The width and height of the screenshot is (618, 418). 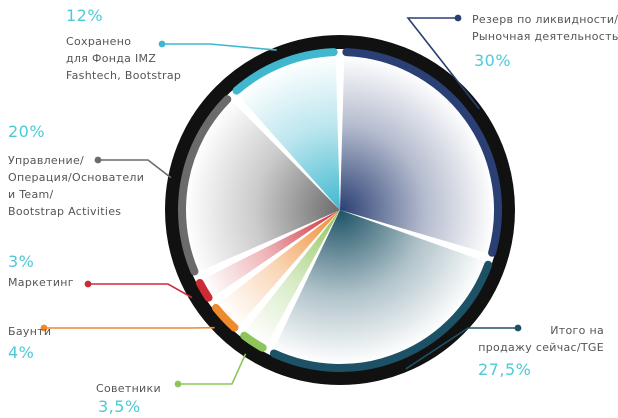 What do you see at coordinates (545, 19) in the screenshot?
I see `label-line: Резерв по ликвидности/` at bounding box center [545, 19].